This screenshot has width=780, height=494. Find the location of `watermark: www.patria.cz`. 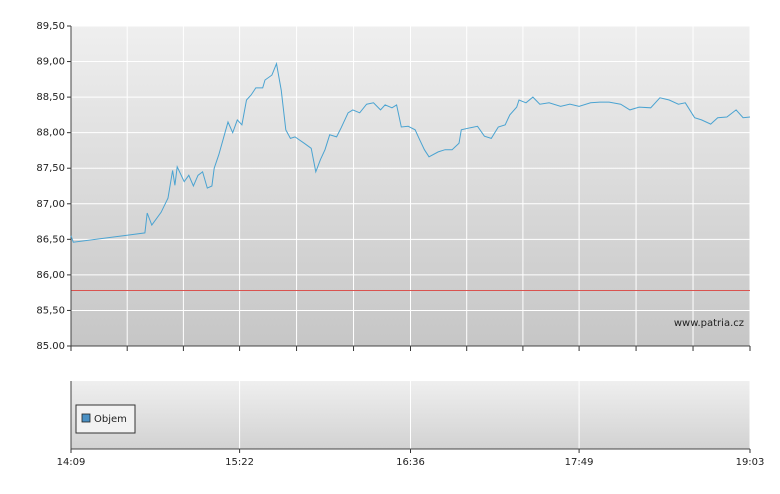

watermark: www.patria.cz is located at coordinates (709, 323).